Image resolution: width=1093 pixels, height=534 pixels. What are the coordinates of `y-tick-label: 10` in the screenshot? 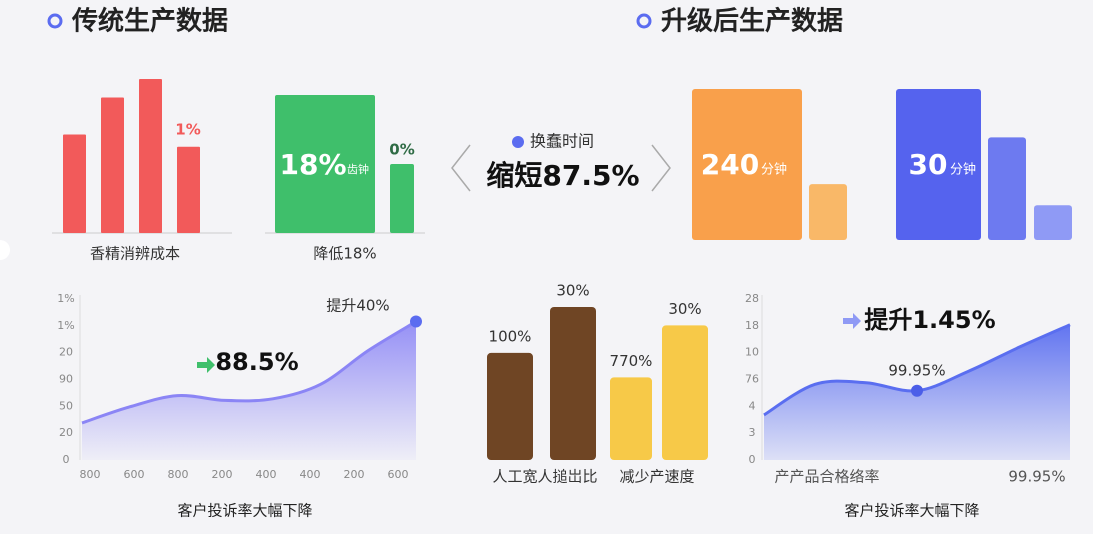 It's located at (752, 352).